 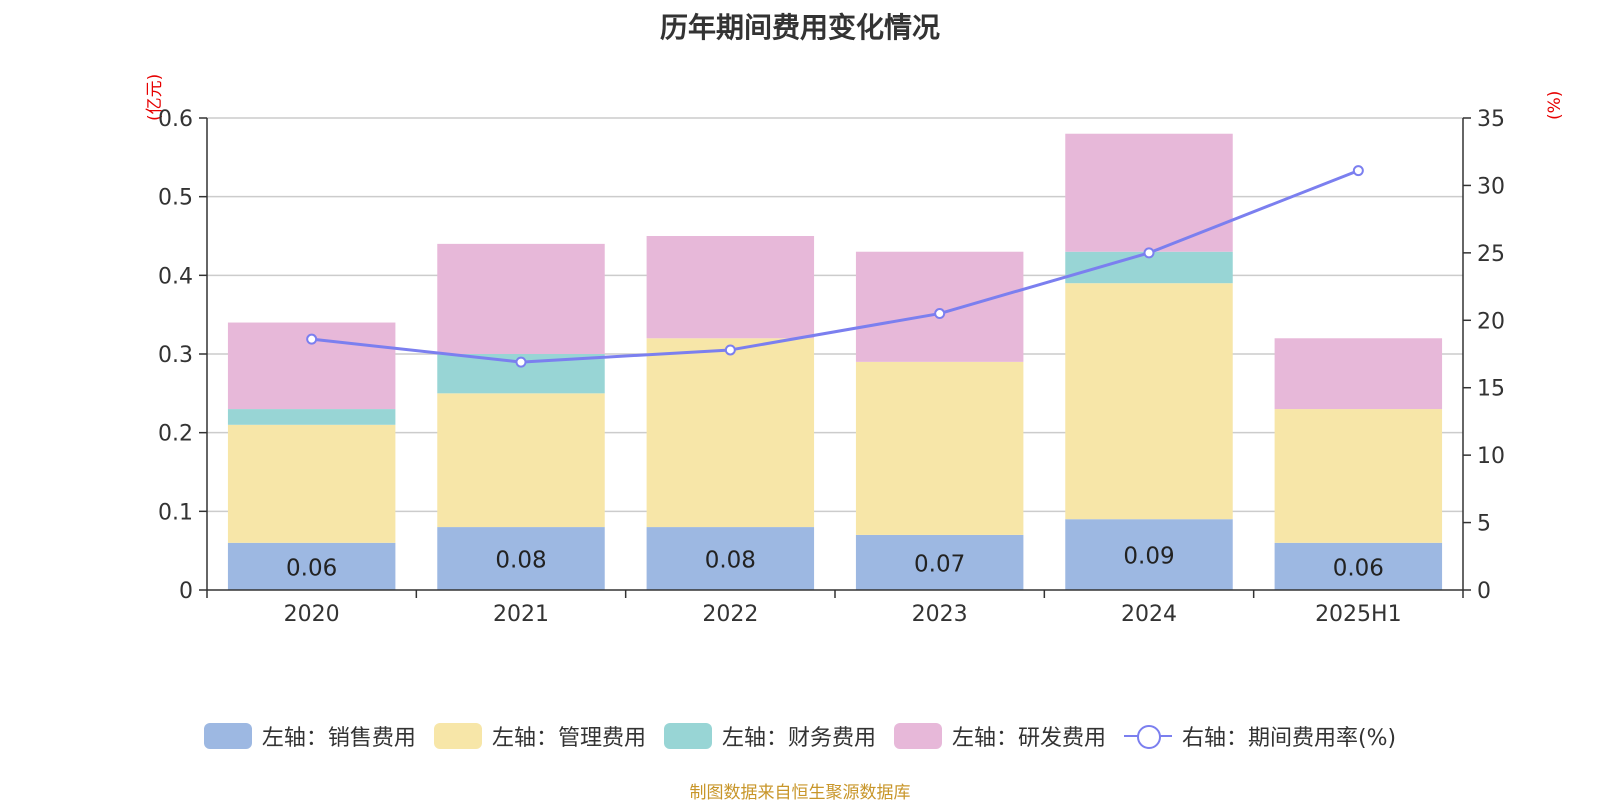 I want to click on right-axis-tick-label: 35, so click(x=1491, y=119).